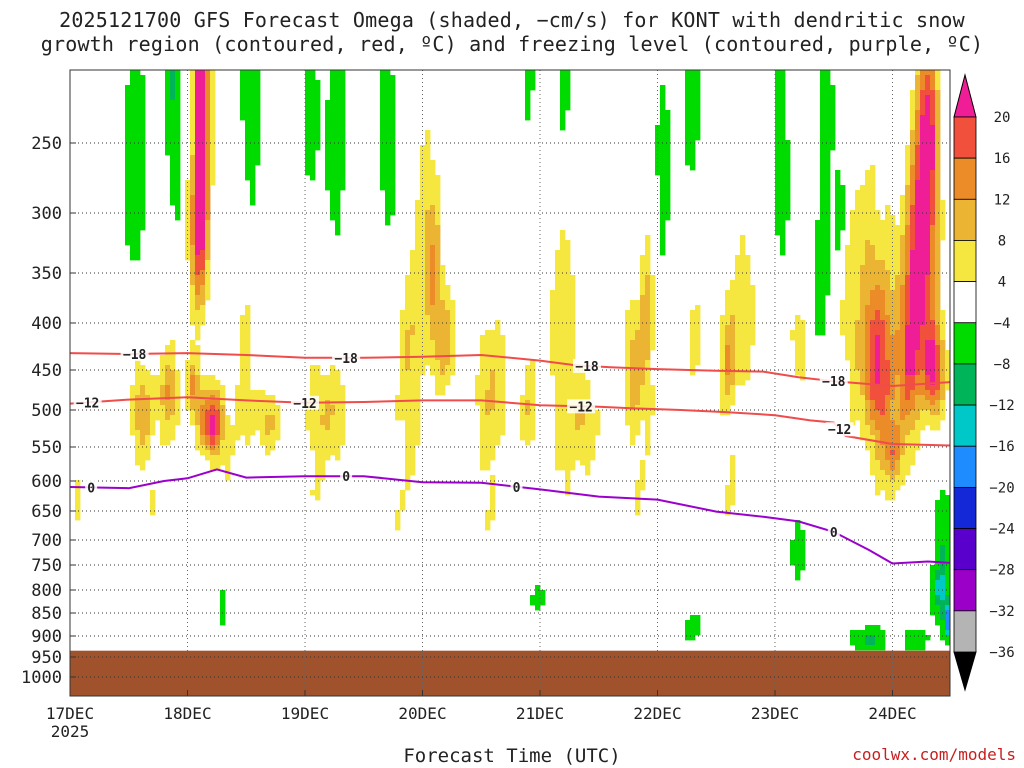 The height and width of the screenshot is (768, 1024). Describe the element at coordinates (834, 382) in the screenshot. I see `contour-label: −18` at that location.